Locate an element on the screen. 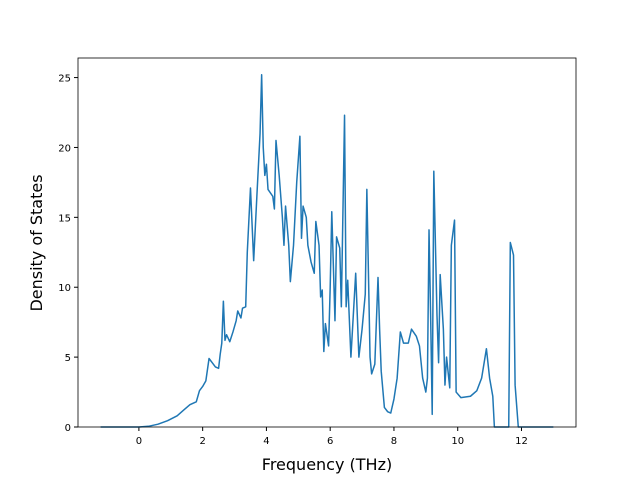 This screenshot has width=640, height=480. y-axis-label: Density of States is located at coordinates (36, 242).